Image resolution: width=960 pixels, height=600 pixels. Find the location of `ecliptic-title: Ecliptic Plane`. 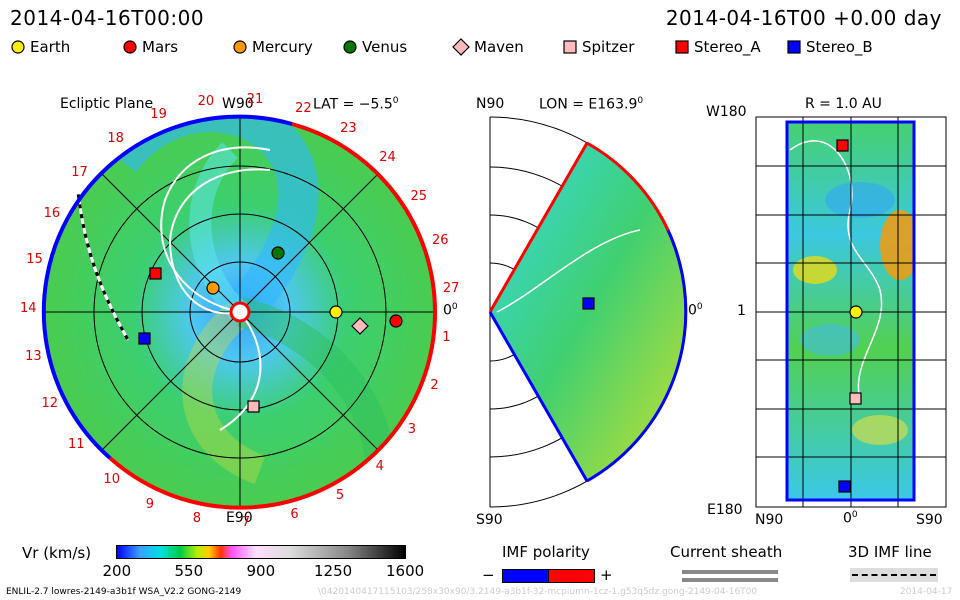

ecliptic-title: Ecliptic Plane is located at coordinates (107, 104).